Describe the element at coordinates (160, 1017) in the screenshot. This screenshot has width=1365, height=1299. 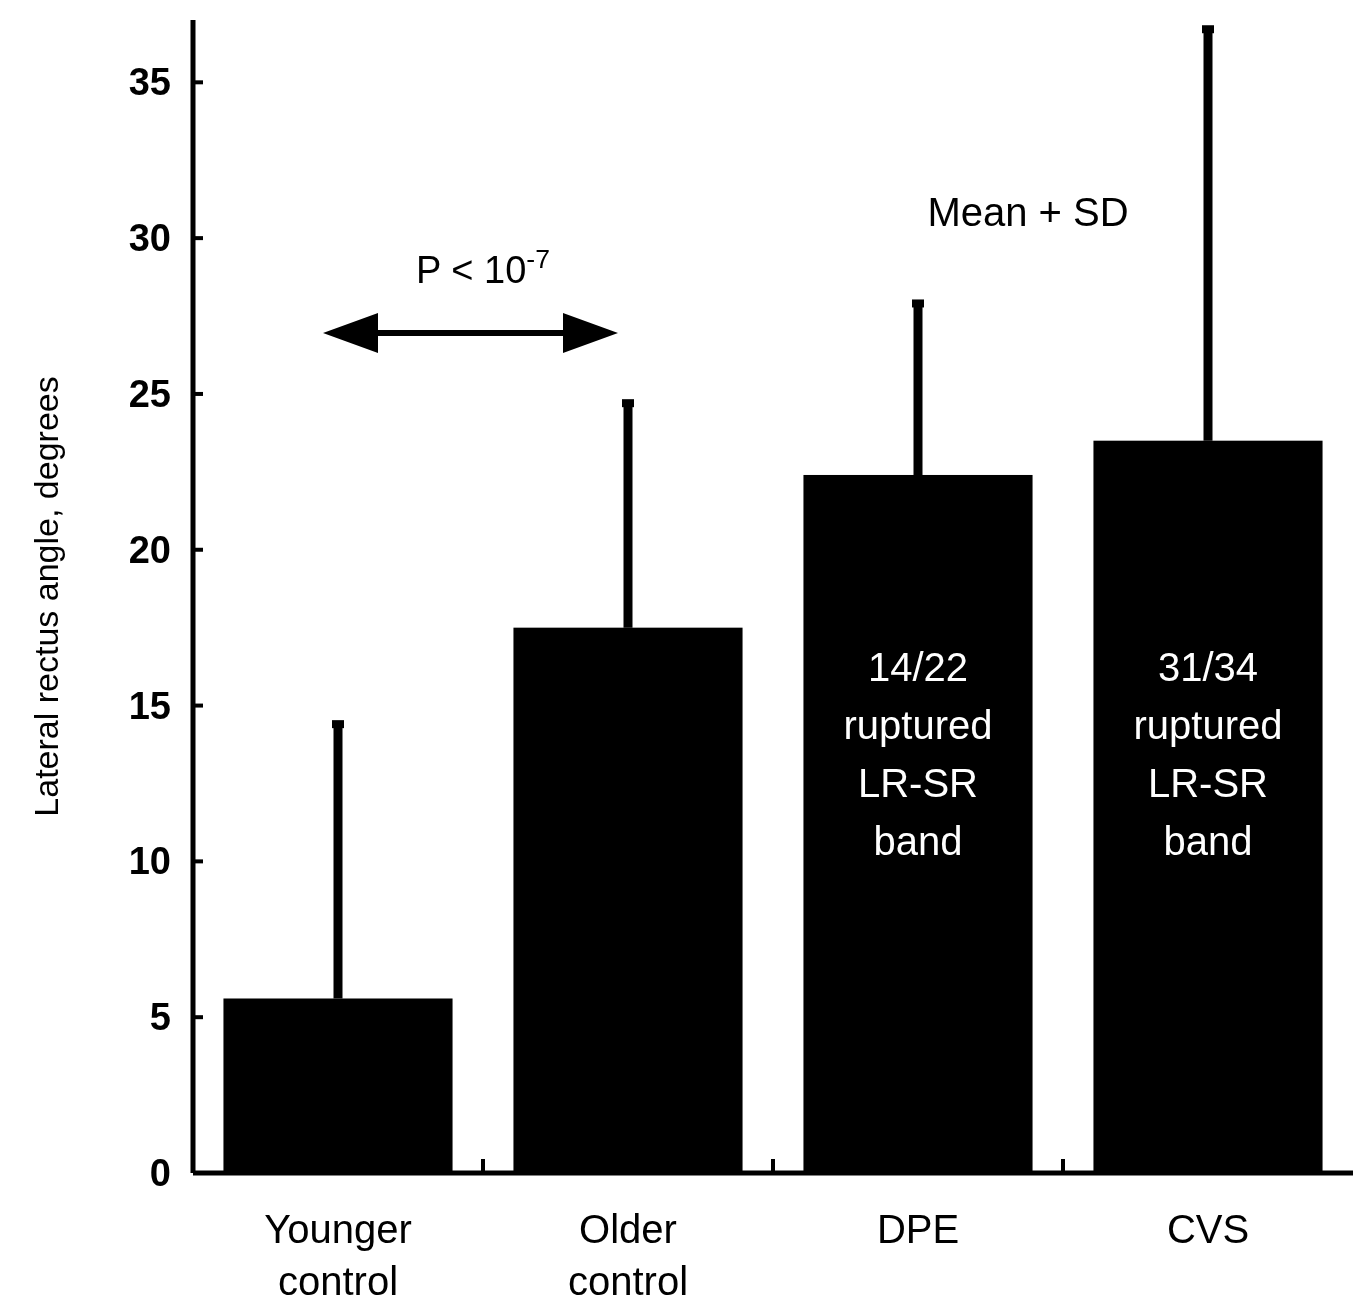
I see `y-tick-label: 5` at that location.